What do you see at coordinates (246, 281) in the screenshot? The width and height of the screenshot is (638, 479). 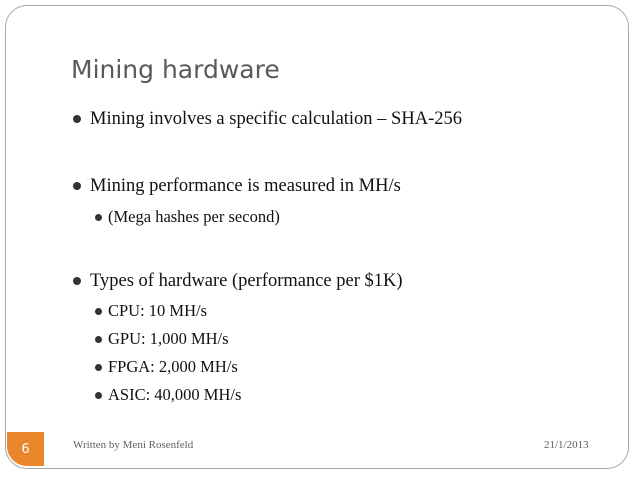 I see `bullet-text: Types of hardware (performance per $1K)` at bounding box center [246, 281].